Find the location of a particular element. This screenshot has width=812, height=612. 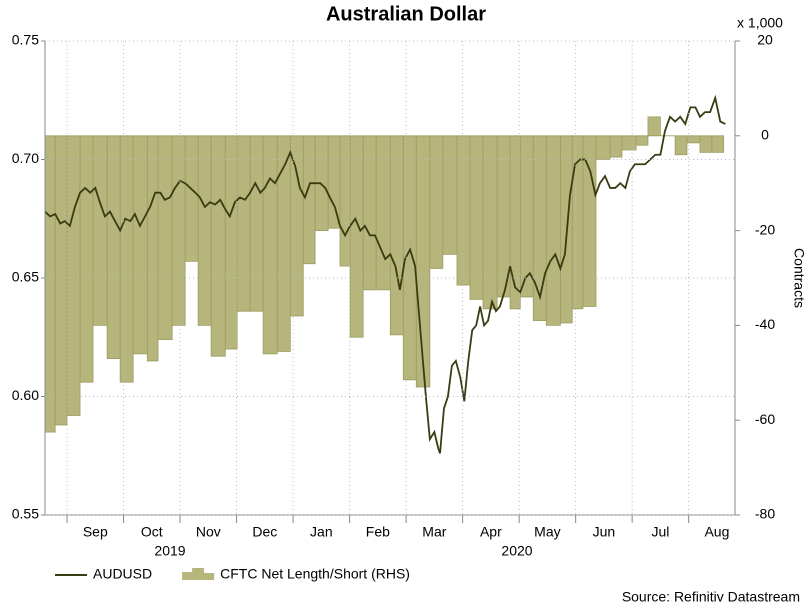

y2-multiplier: x 1,000 is located at coordinates (760, 23).